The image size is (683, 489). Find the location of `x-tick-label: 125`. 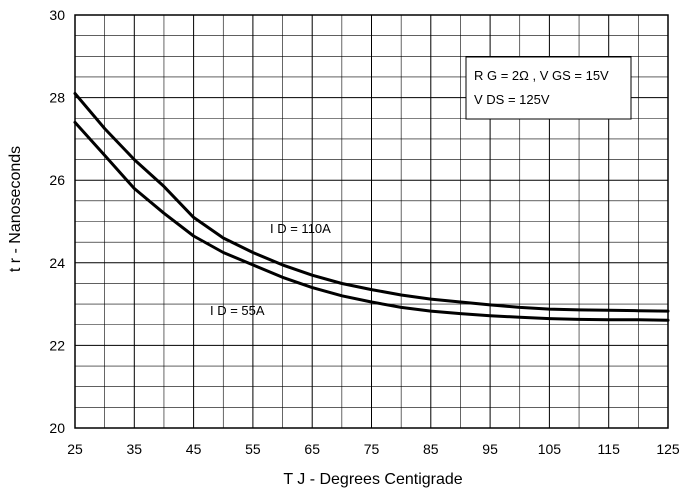

x-tick-label: 125 is located at coordinates (668, 449).